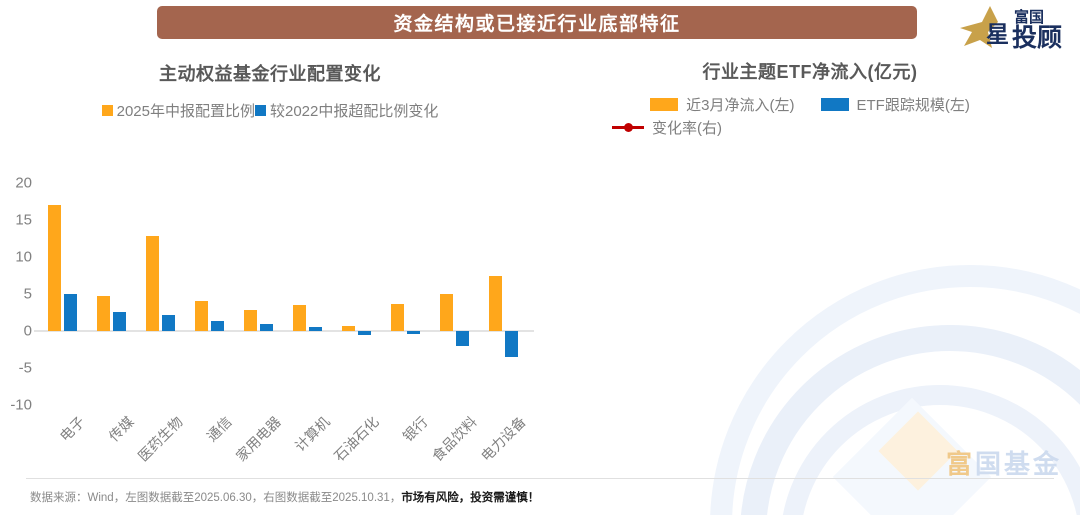 The width and height of the screenshot is (1080, 515). Describe the element at coordinates (913, 105) in the screenshot. I see `legend-label-right-1: ETF跟踪规模(左)` at that location.